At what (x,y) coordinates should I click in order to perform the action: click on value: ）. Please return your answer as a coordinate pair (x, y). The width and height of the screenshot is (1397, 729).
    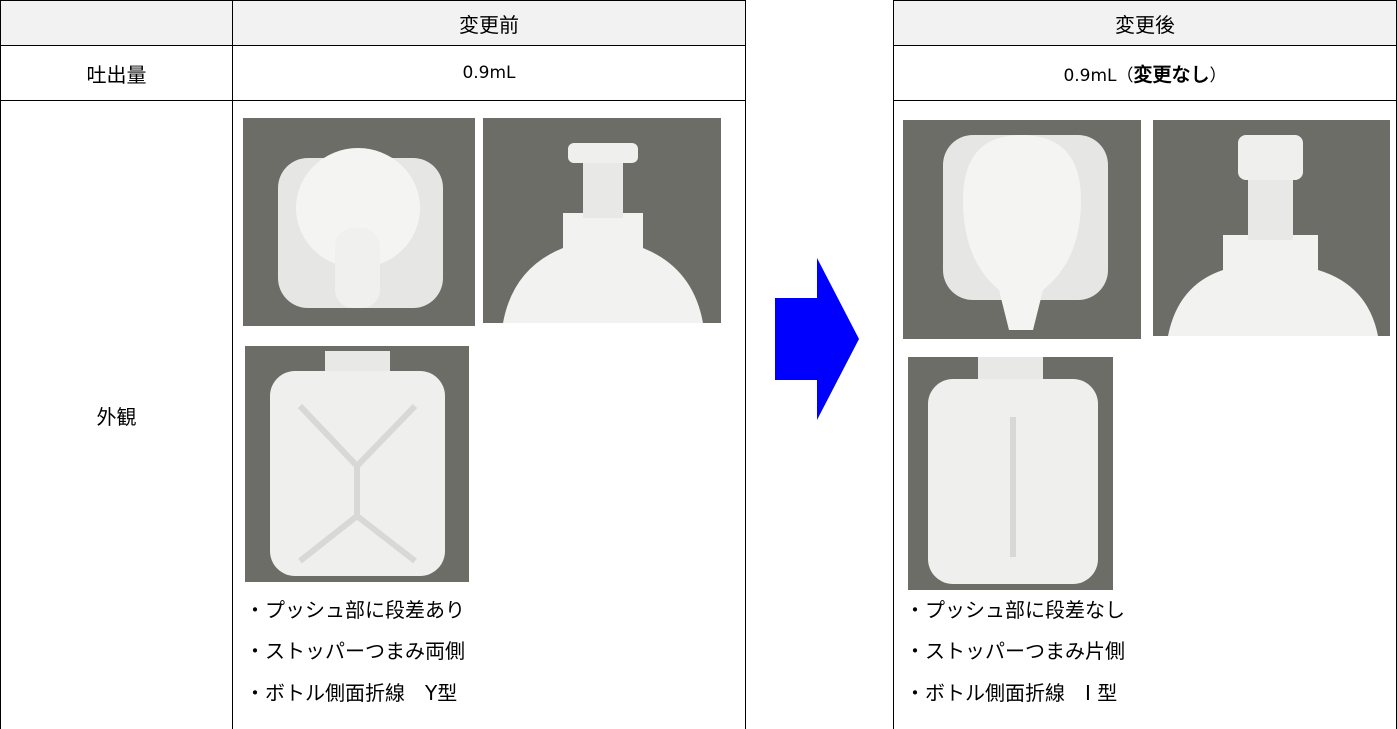
    Looking at the image, I should click on (1218, 75).